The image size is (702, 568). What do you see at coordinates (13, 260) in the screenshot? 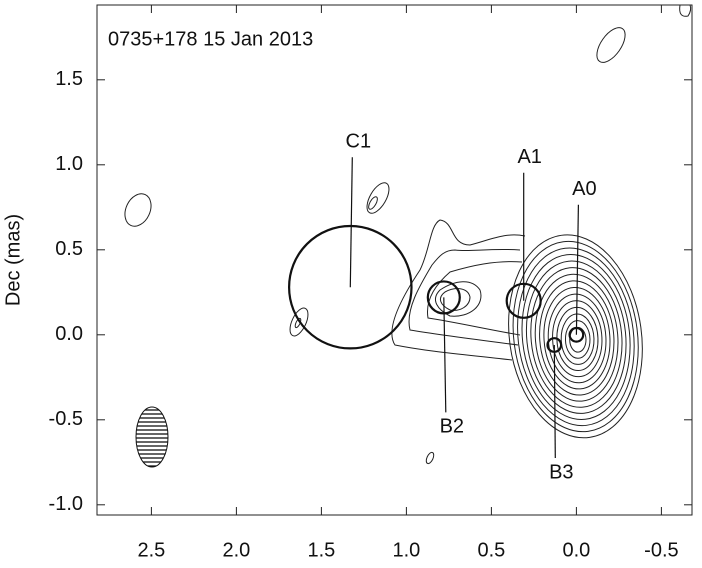
I see `y-axis-label: Dec (mas)` at bounding box center [13, 260].